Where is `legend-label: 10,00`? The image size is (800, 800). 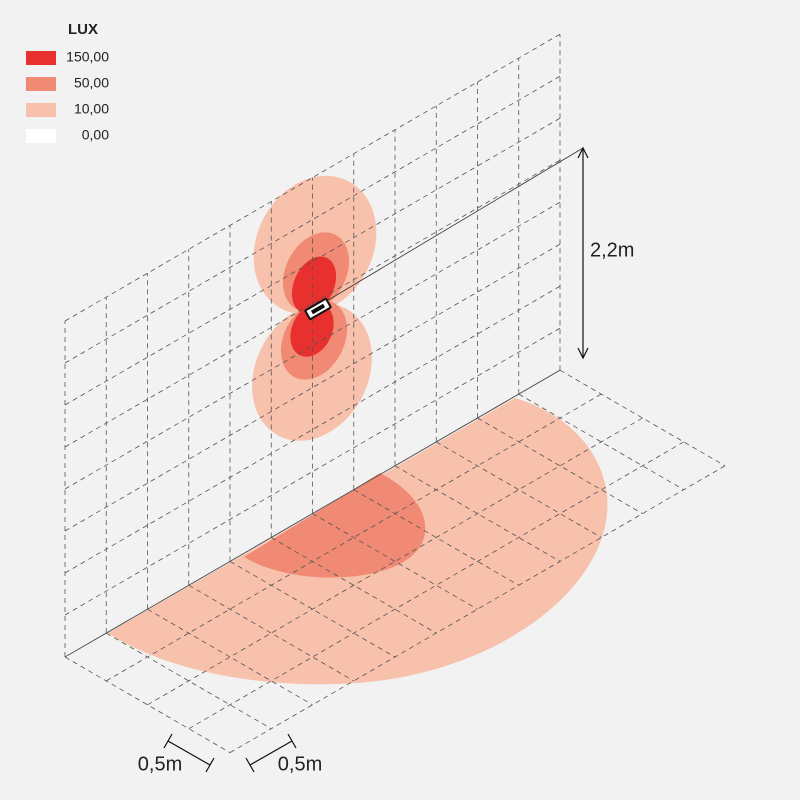
legend-label: 10,00 is located at coordinates (91, 109).